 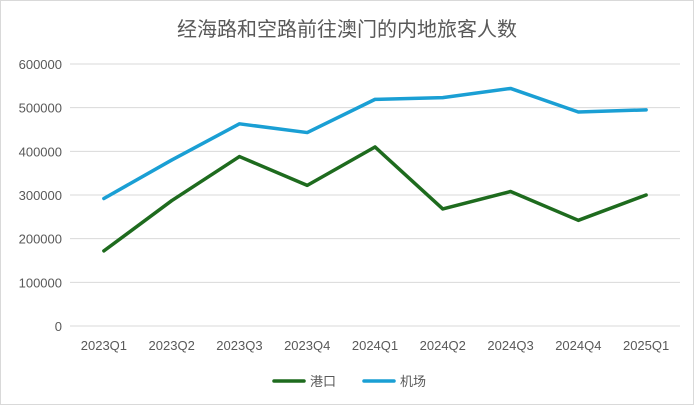 What do you see at coordinates (347, 29) in the screenshot?
I see `chart-title: 经海路和空路前往澳门的内地旅客人数` at bounding box center [347, 29].